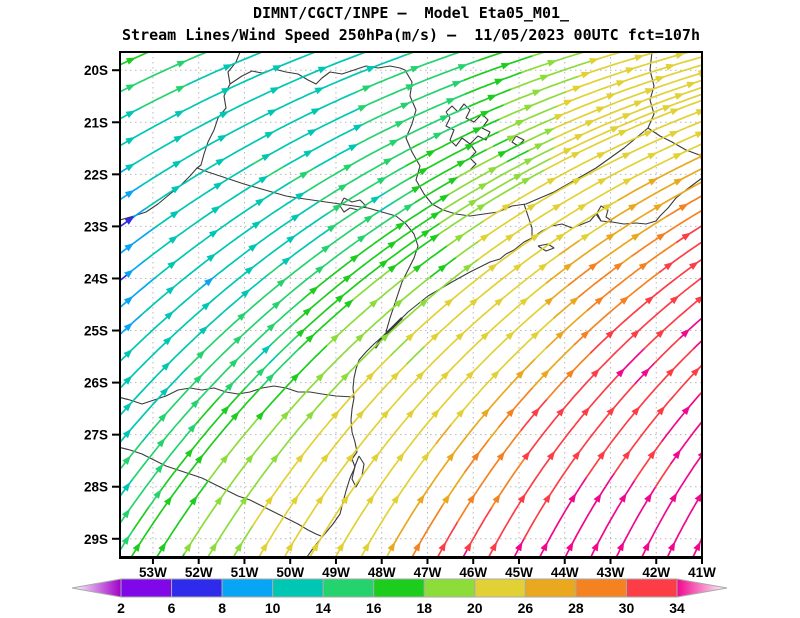 The height and width of the screenshot is (618, 800). What do you see at coordinates (702, 588) in the screenshot?
I see `colorbar-right-arrow` at bounding box center [702, 588].